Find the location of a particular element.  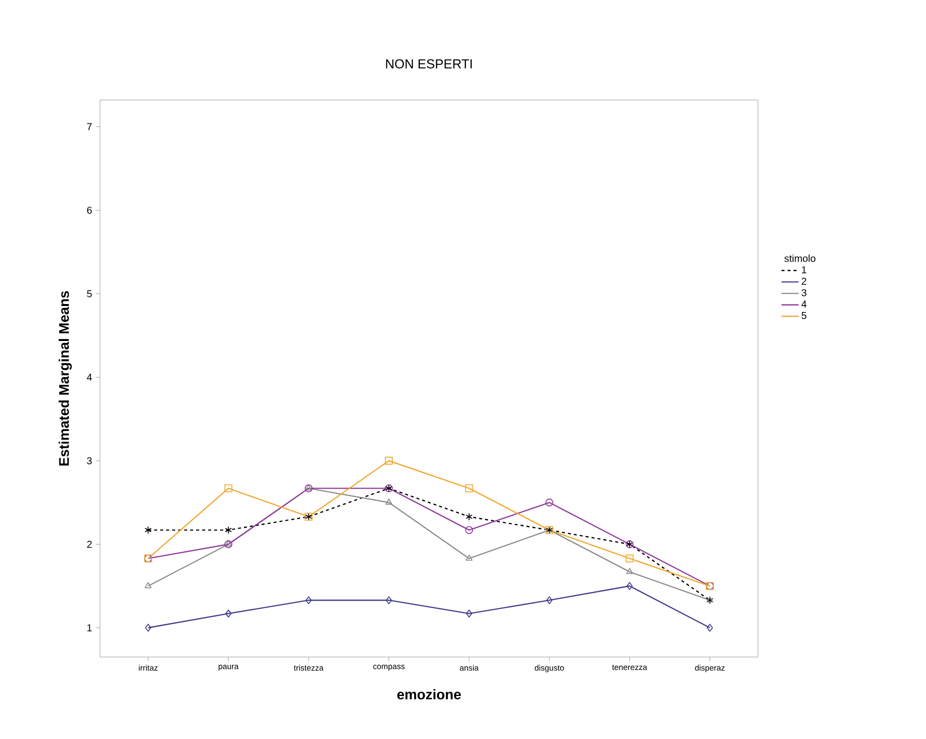

y-tick-label: 1 is located at coordinates (89, 628).